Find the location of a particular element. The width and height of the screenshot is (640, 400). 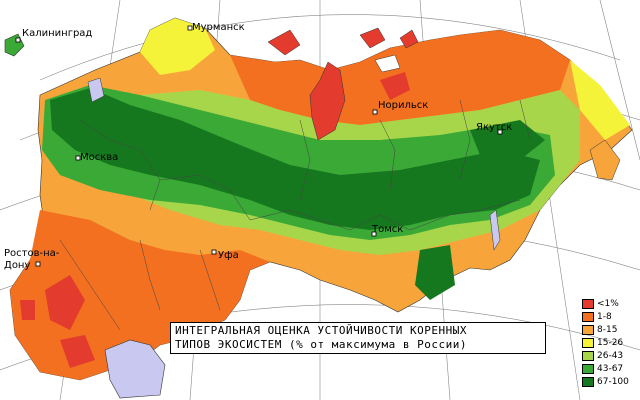

city-norilsk: Норильск is located at coordinates (403, 105).